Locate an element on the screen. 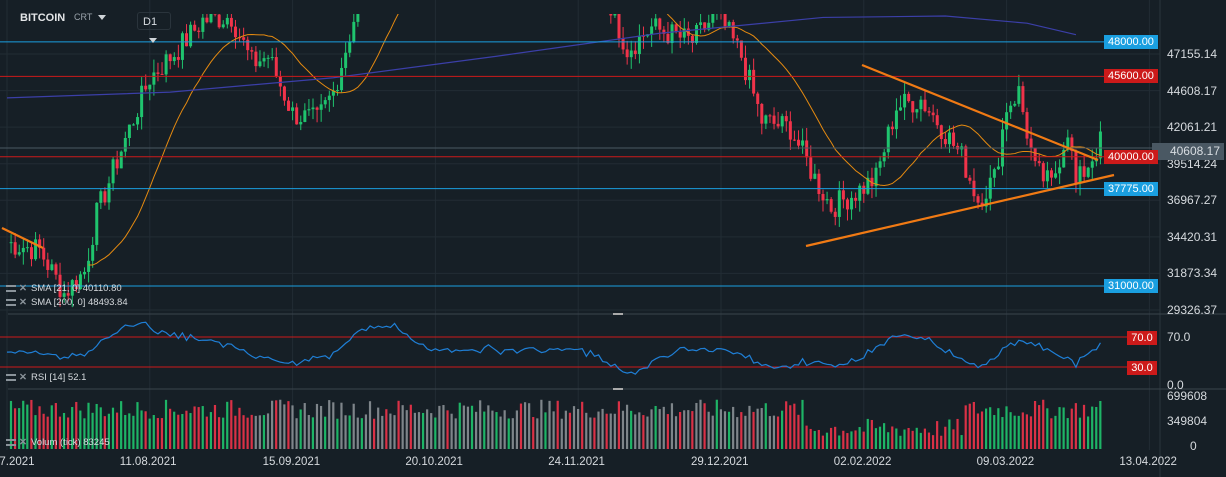 This screenshot has height=477, width=1226. legend-volume: ✕ Volum (tick) 83245 is located at coordinates (58, 442).